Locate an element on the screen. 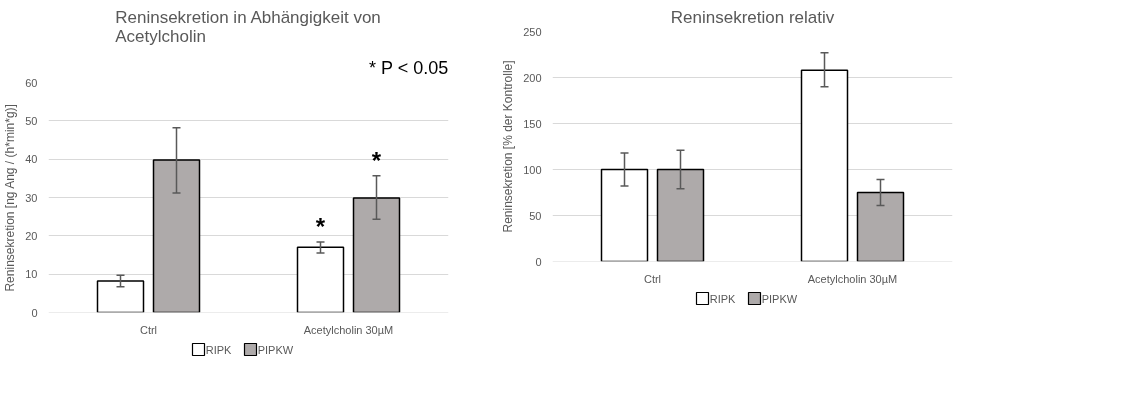  chart-title: Reninsekretion relativ is located at coordinates (752, 17).